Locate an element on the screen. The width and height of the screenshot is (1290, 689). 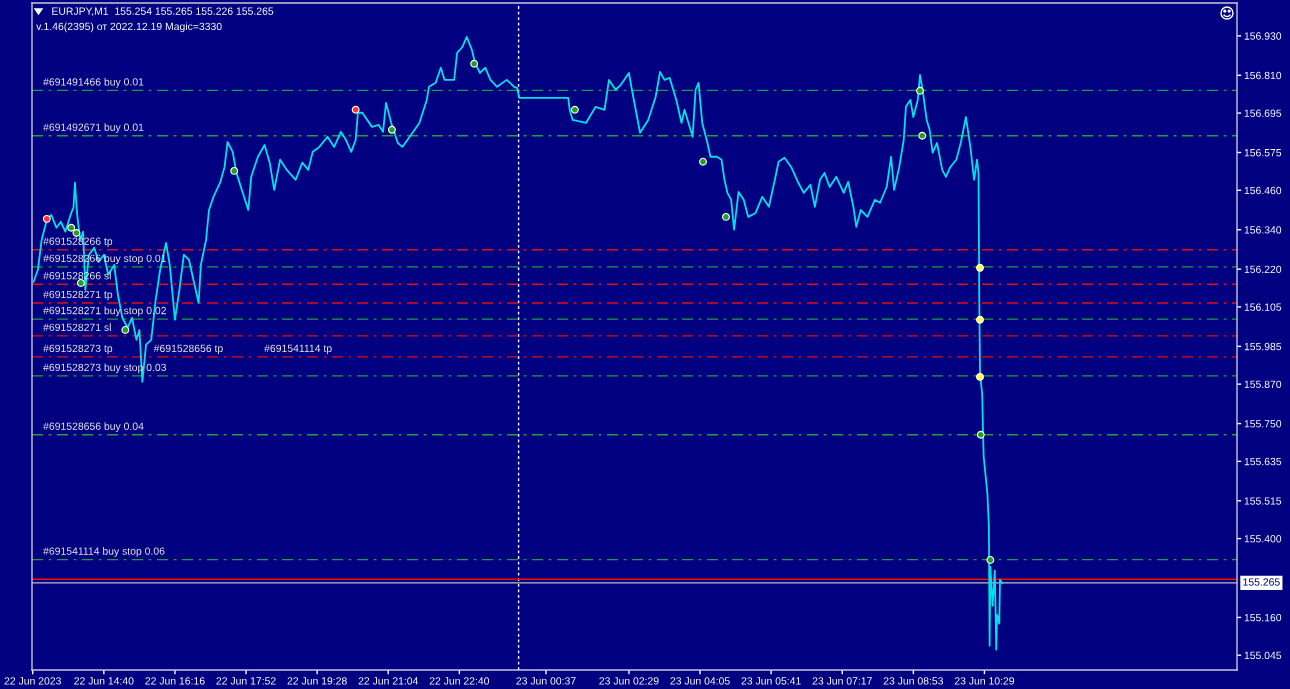
ref-line-label: #691528271 tp is located at coordinates (78, 295).